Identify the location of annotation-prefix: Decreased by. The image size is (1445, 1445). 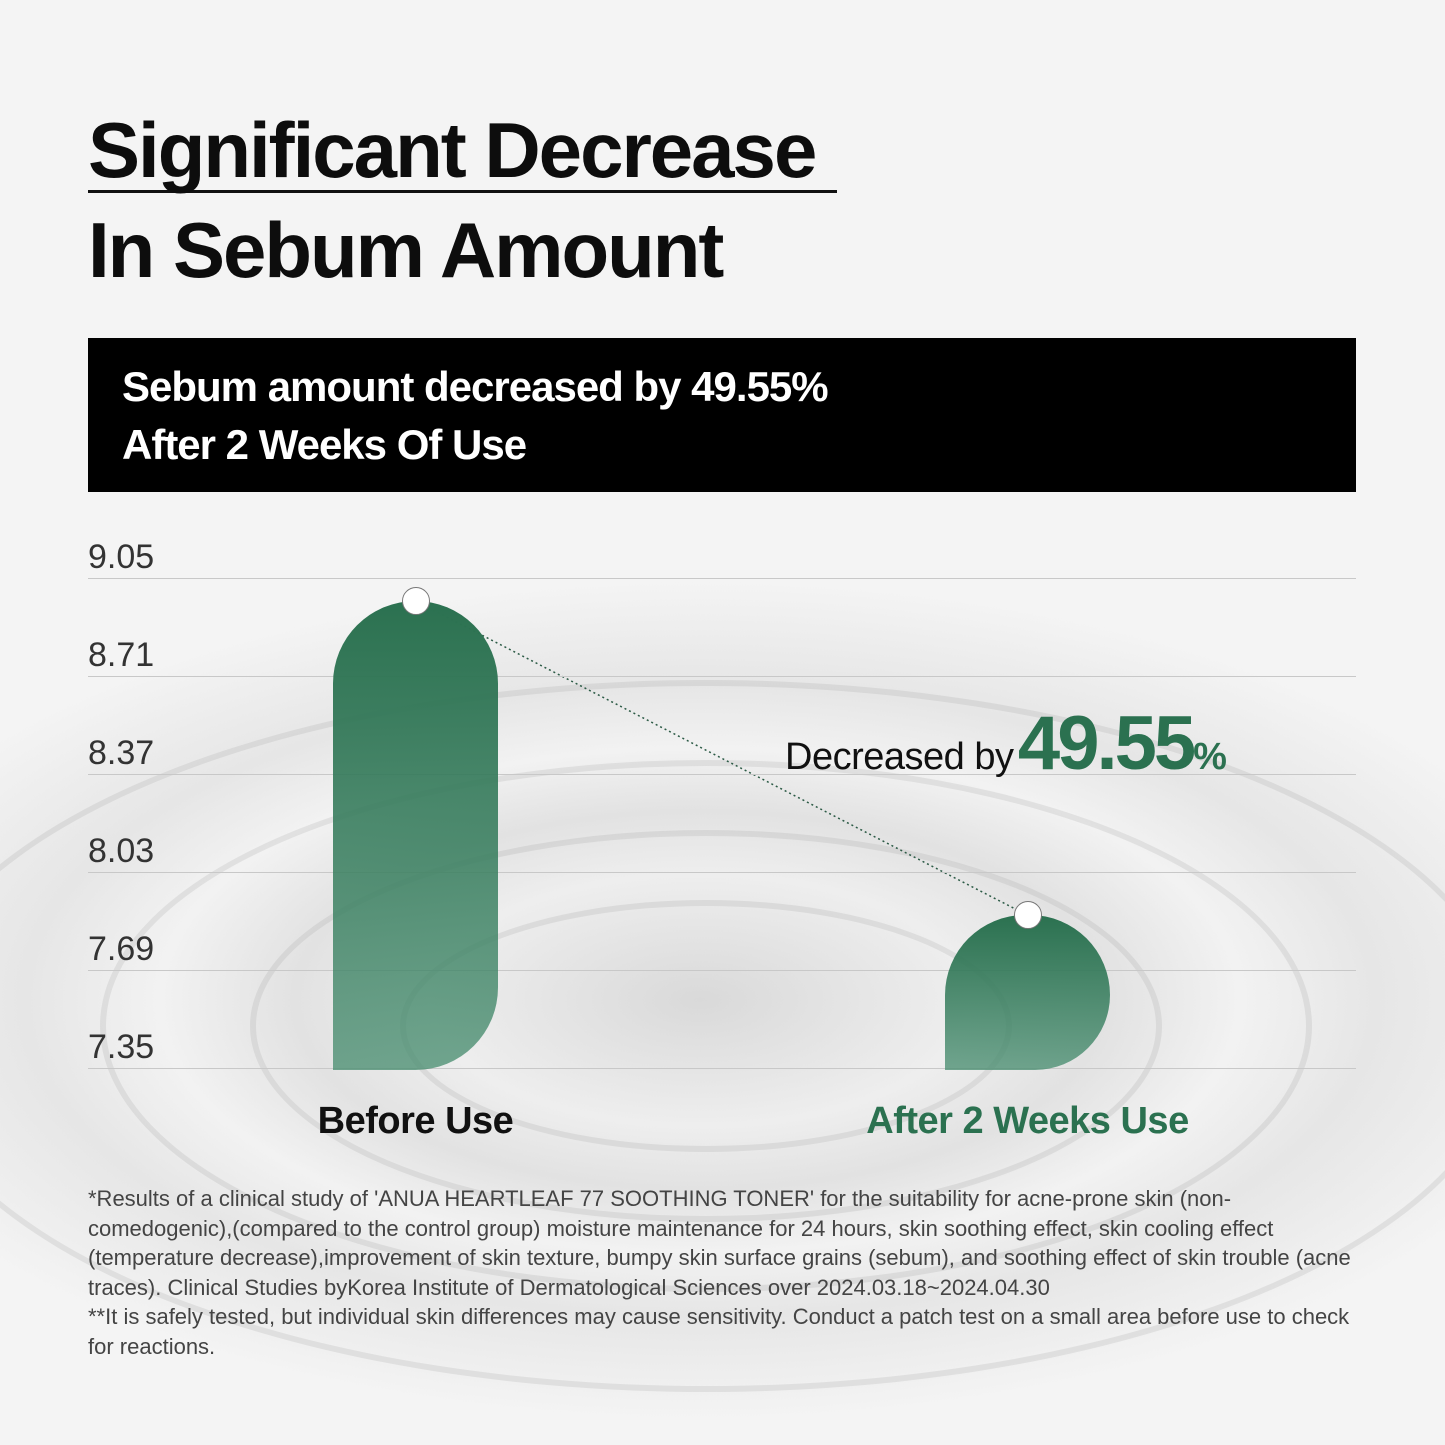
(899, 757).